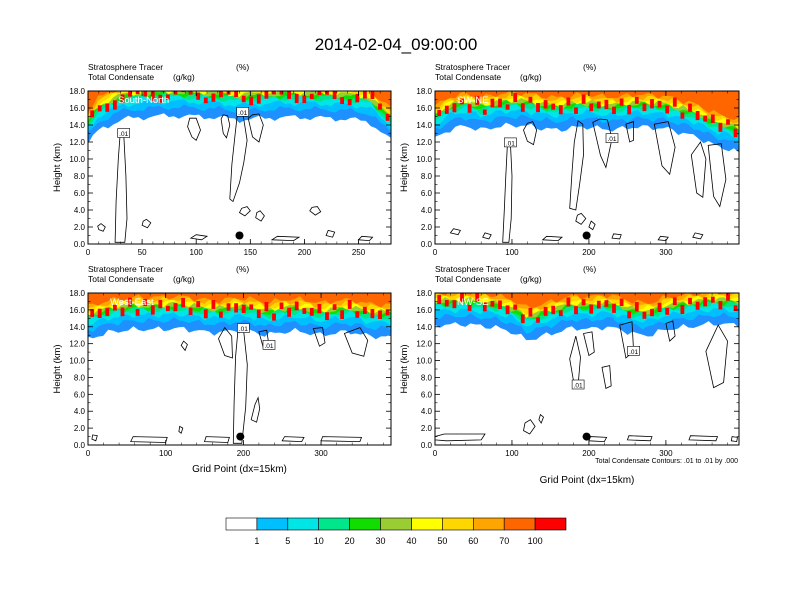  What do you see at coordinates (424, 327) in the screenshot?
I see `y-tick-label: 14.0` at bounding box center [424, 327].